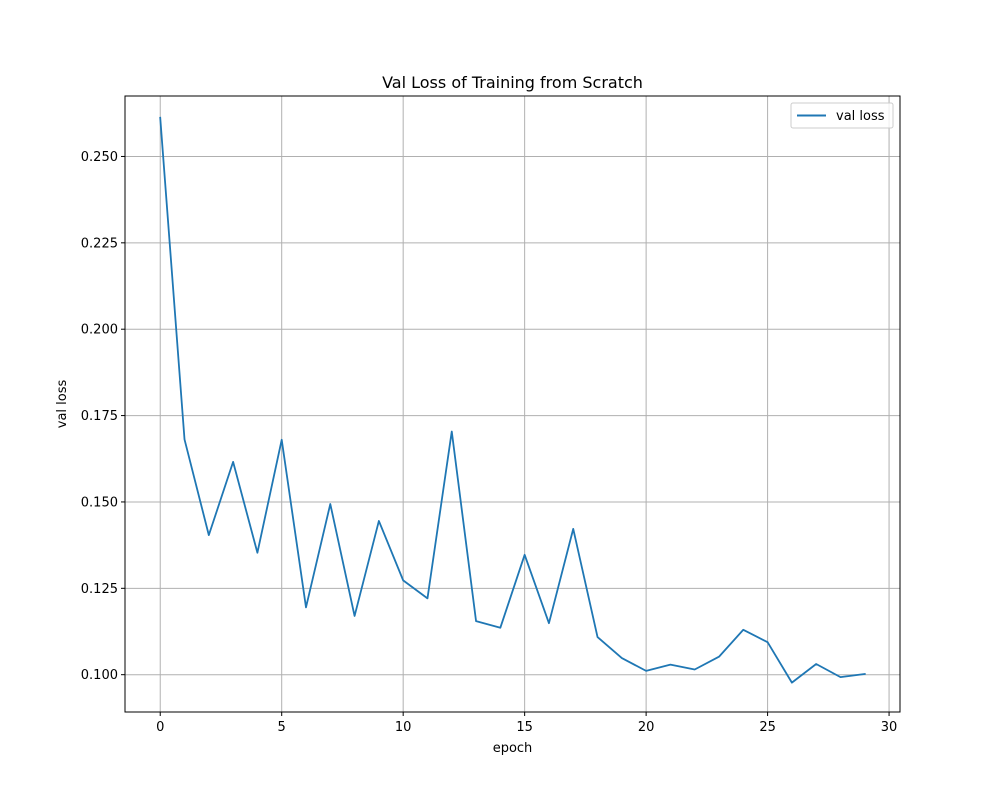 The width and height of the screenshot is (1000, 800). Describe the element at coordinates (99, 243) in the screenshot. I see `y-tick-label: 0.225` at that location.